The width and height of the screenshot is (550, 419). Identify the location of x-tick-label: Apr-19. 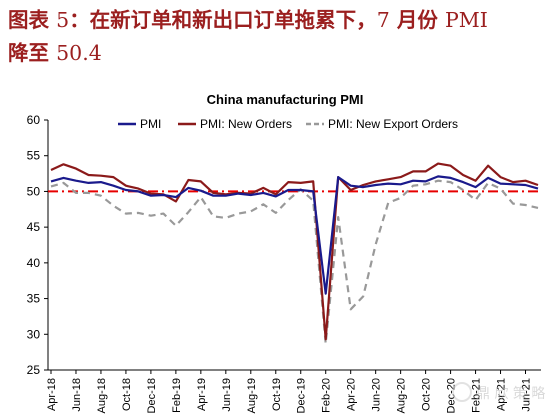
(202, 394).